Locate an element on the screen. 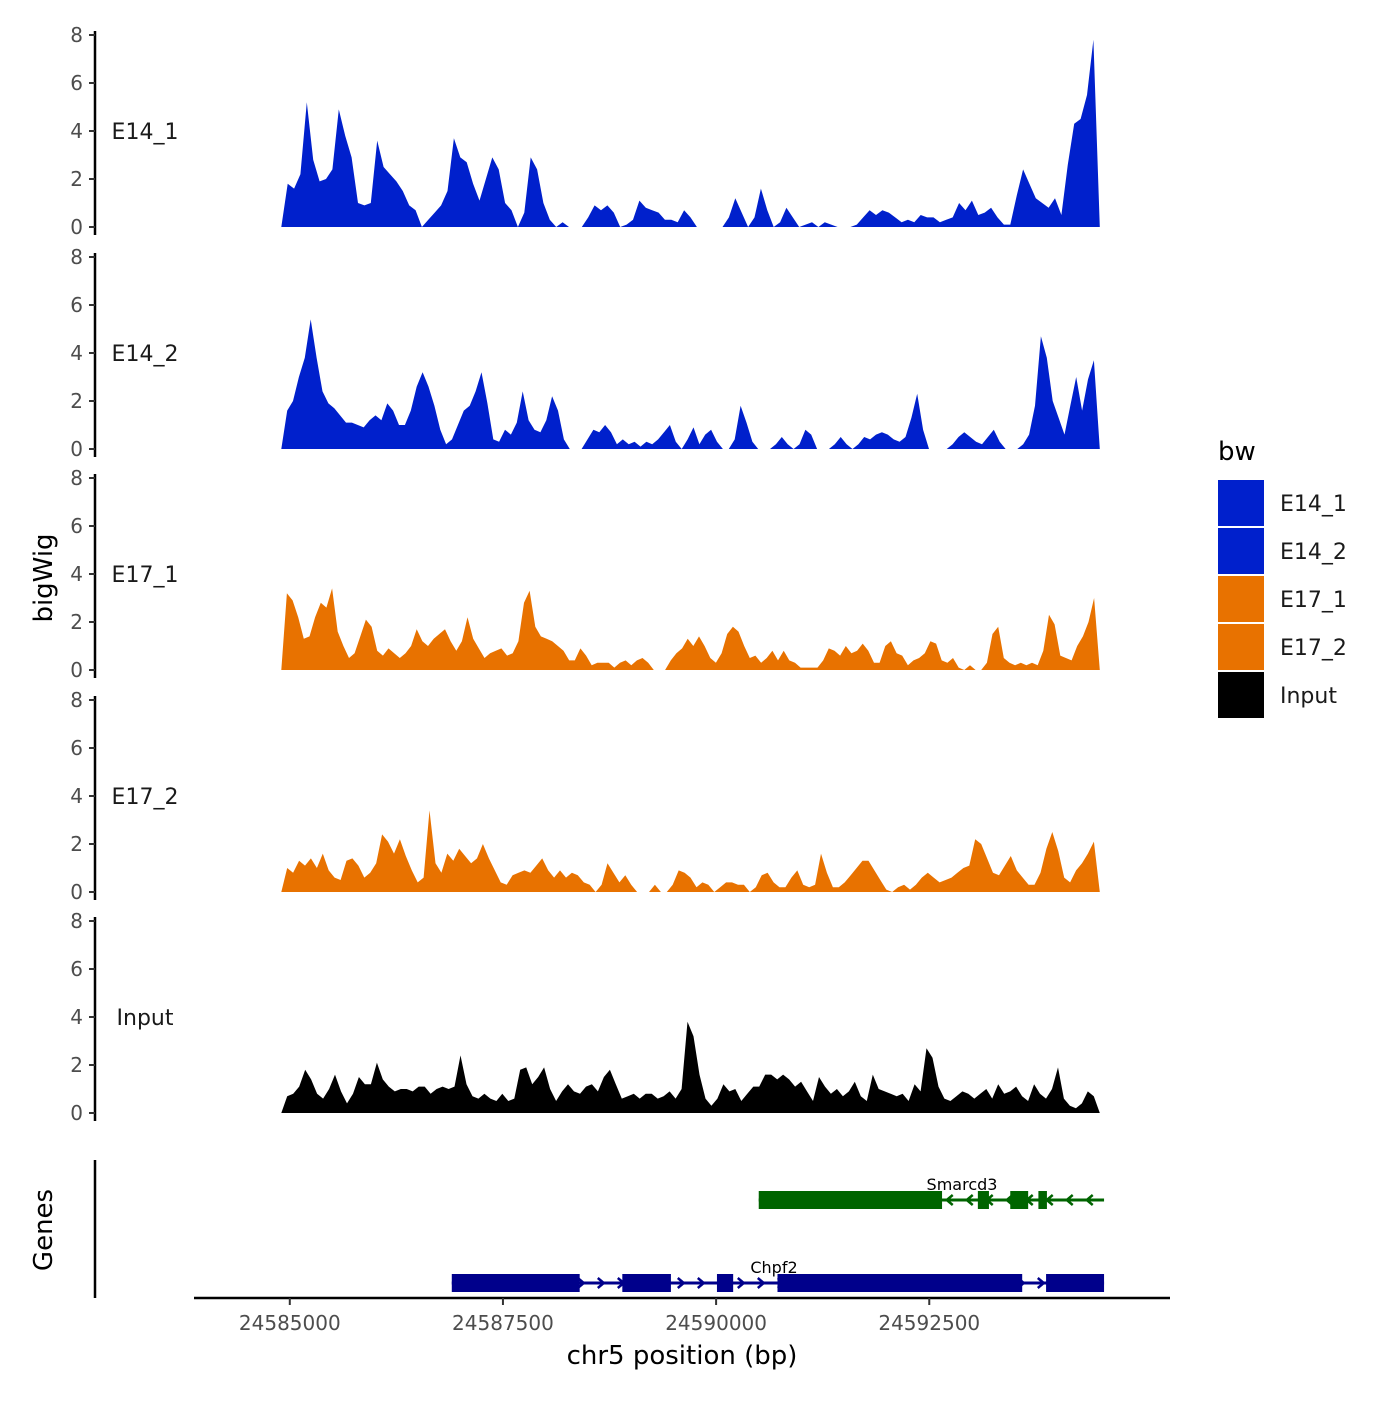 The image size is (1400, 1404). legend-label: E14_1 is located at coordinates (1313, 504).